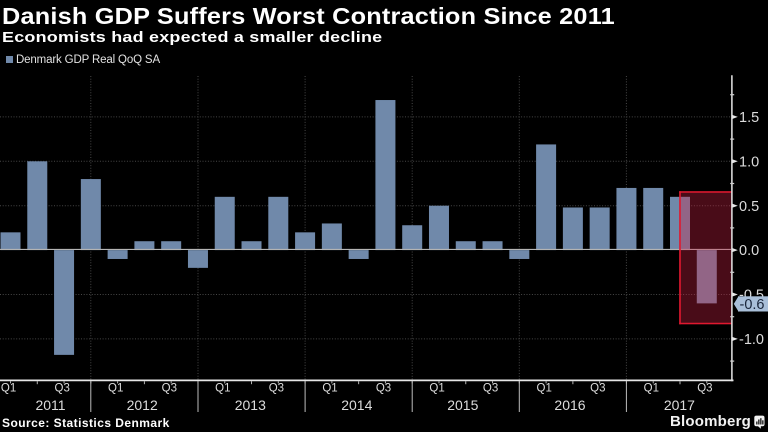 The height and width of the screenshot is (432, 768). What do you see at coordinates (356, 405) in the screenshot?
I see `svg-text: 2014` at bounding box center [356, 405].